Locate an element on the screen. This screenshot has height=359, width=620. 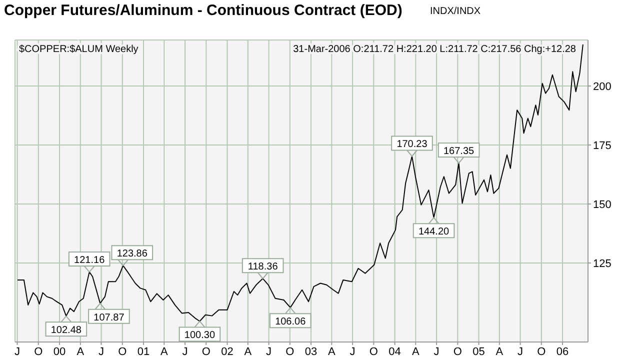
chart-subtitle: $COPPER:$ALUM Weekly is located at coordinates (78, 49).